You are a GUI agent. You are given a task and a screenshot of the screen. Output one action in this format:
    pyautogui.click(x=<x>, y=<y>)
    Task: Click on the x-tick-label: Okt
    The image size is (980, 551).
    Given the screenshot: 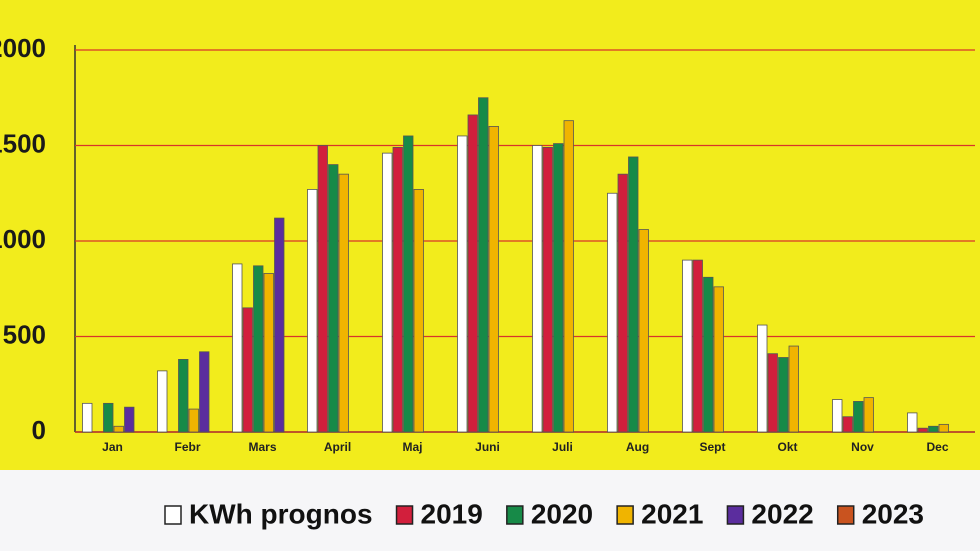 What is the action you would take?
    pyautogui.click(x=787, y=447)
    